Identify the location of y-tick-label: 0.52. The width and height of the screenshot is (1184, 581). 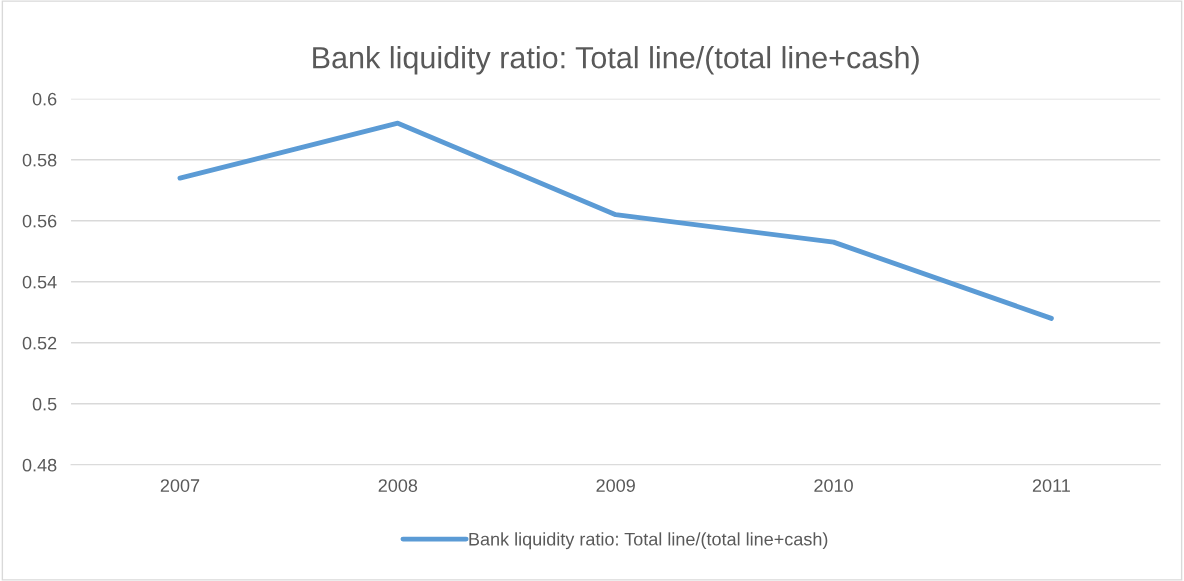
(39, 343).